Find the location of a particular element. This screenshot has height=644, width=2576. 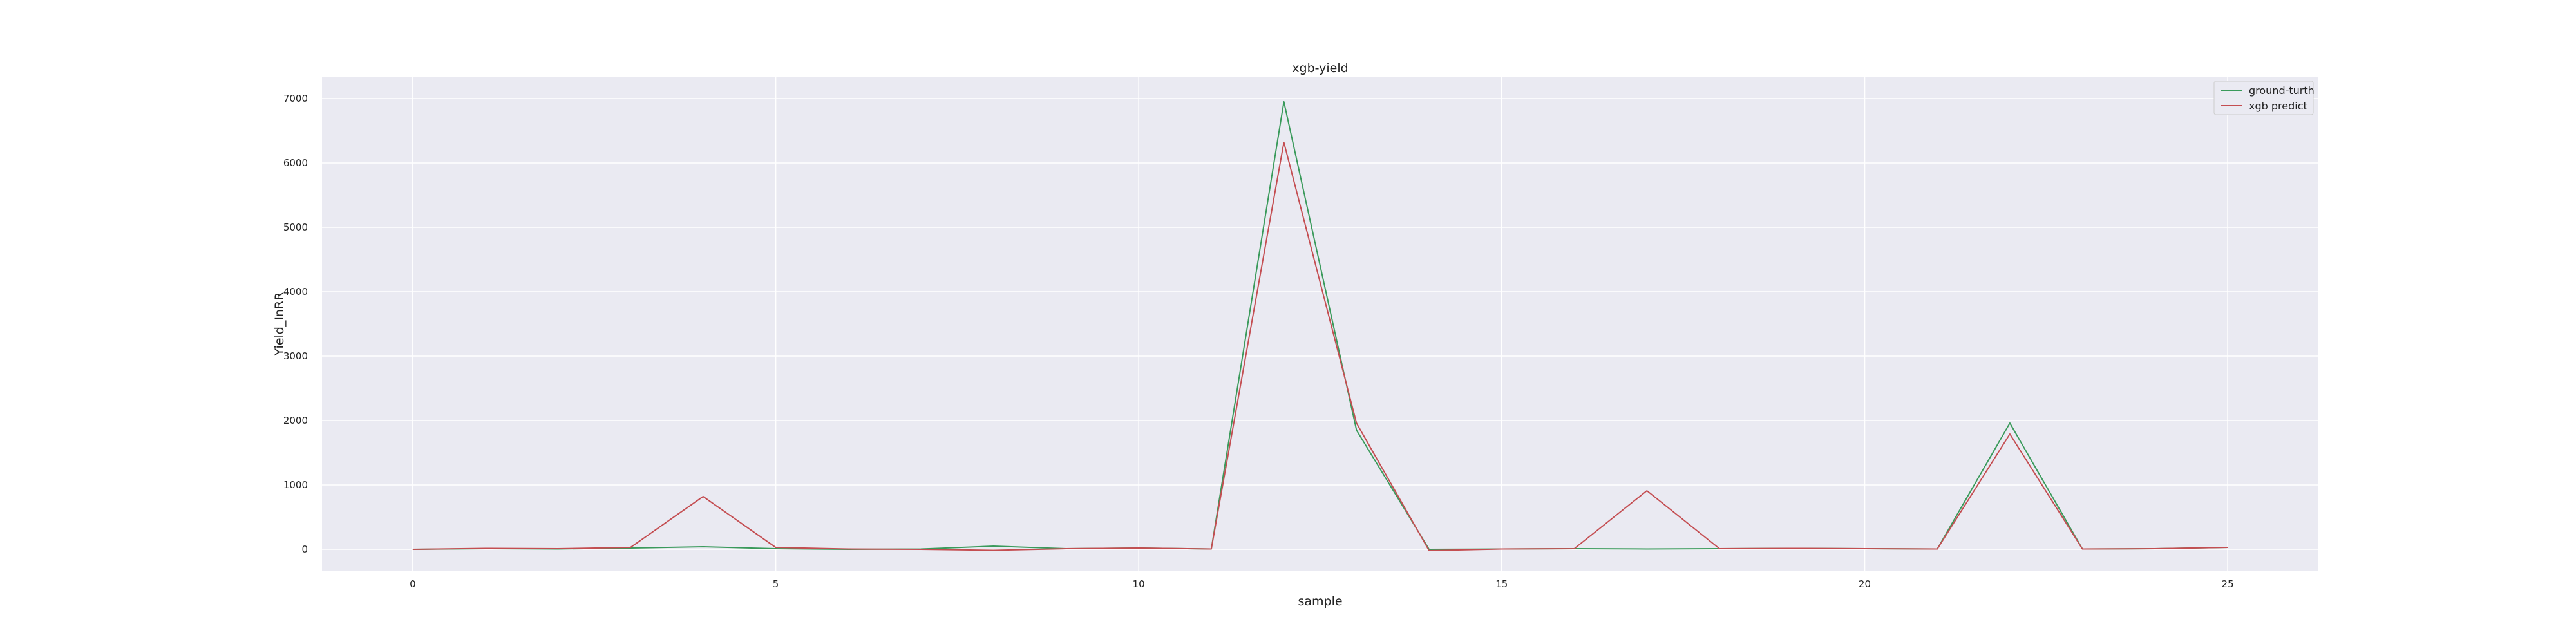

x-tick-labels: 0 5 10 15 20 25 is located at coordinates (1322, 584).